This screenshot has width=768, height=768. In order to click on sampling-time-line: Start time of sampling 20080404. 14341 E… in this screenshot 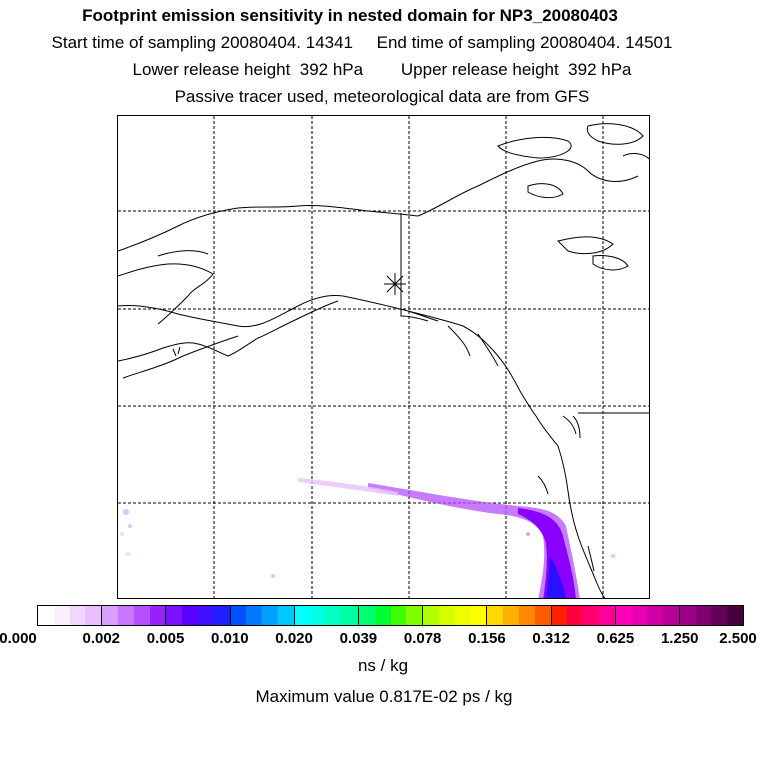, I will do `click(362, 42)`.